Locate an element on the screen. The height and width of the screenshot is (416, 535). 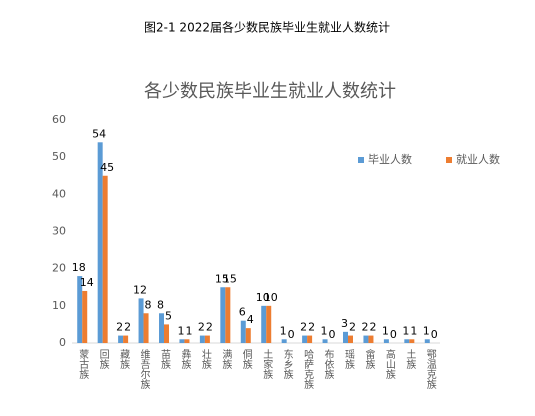
x-tick-label: 哈萨克族 is located at coordinates (308, 368).